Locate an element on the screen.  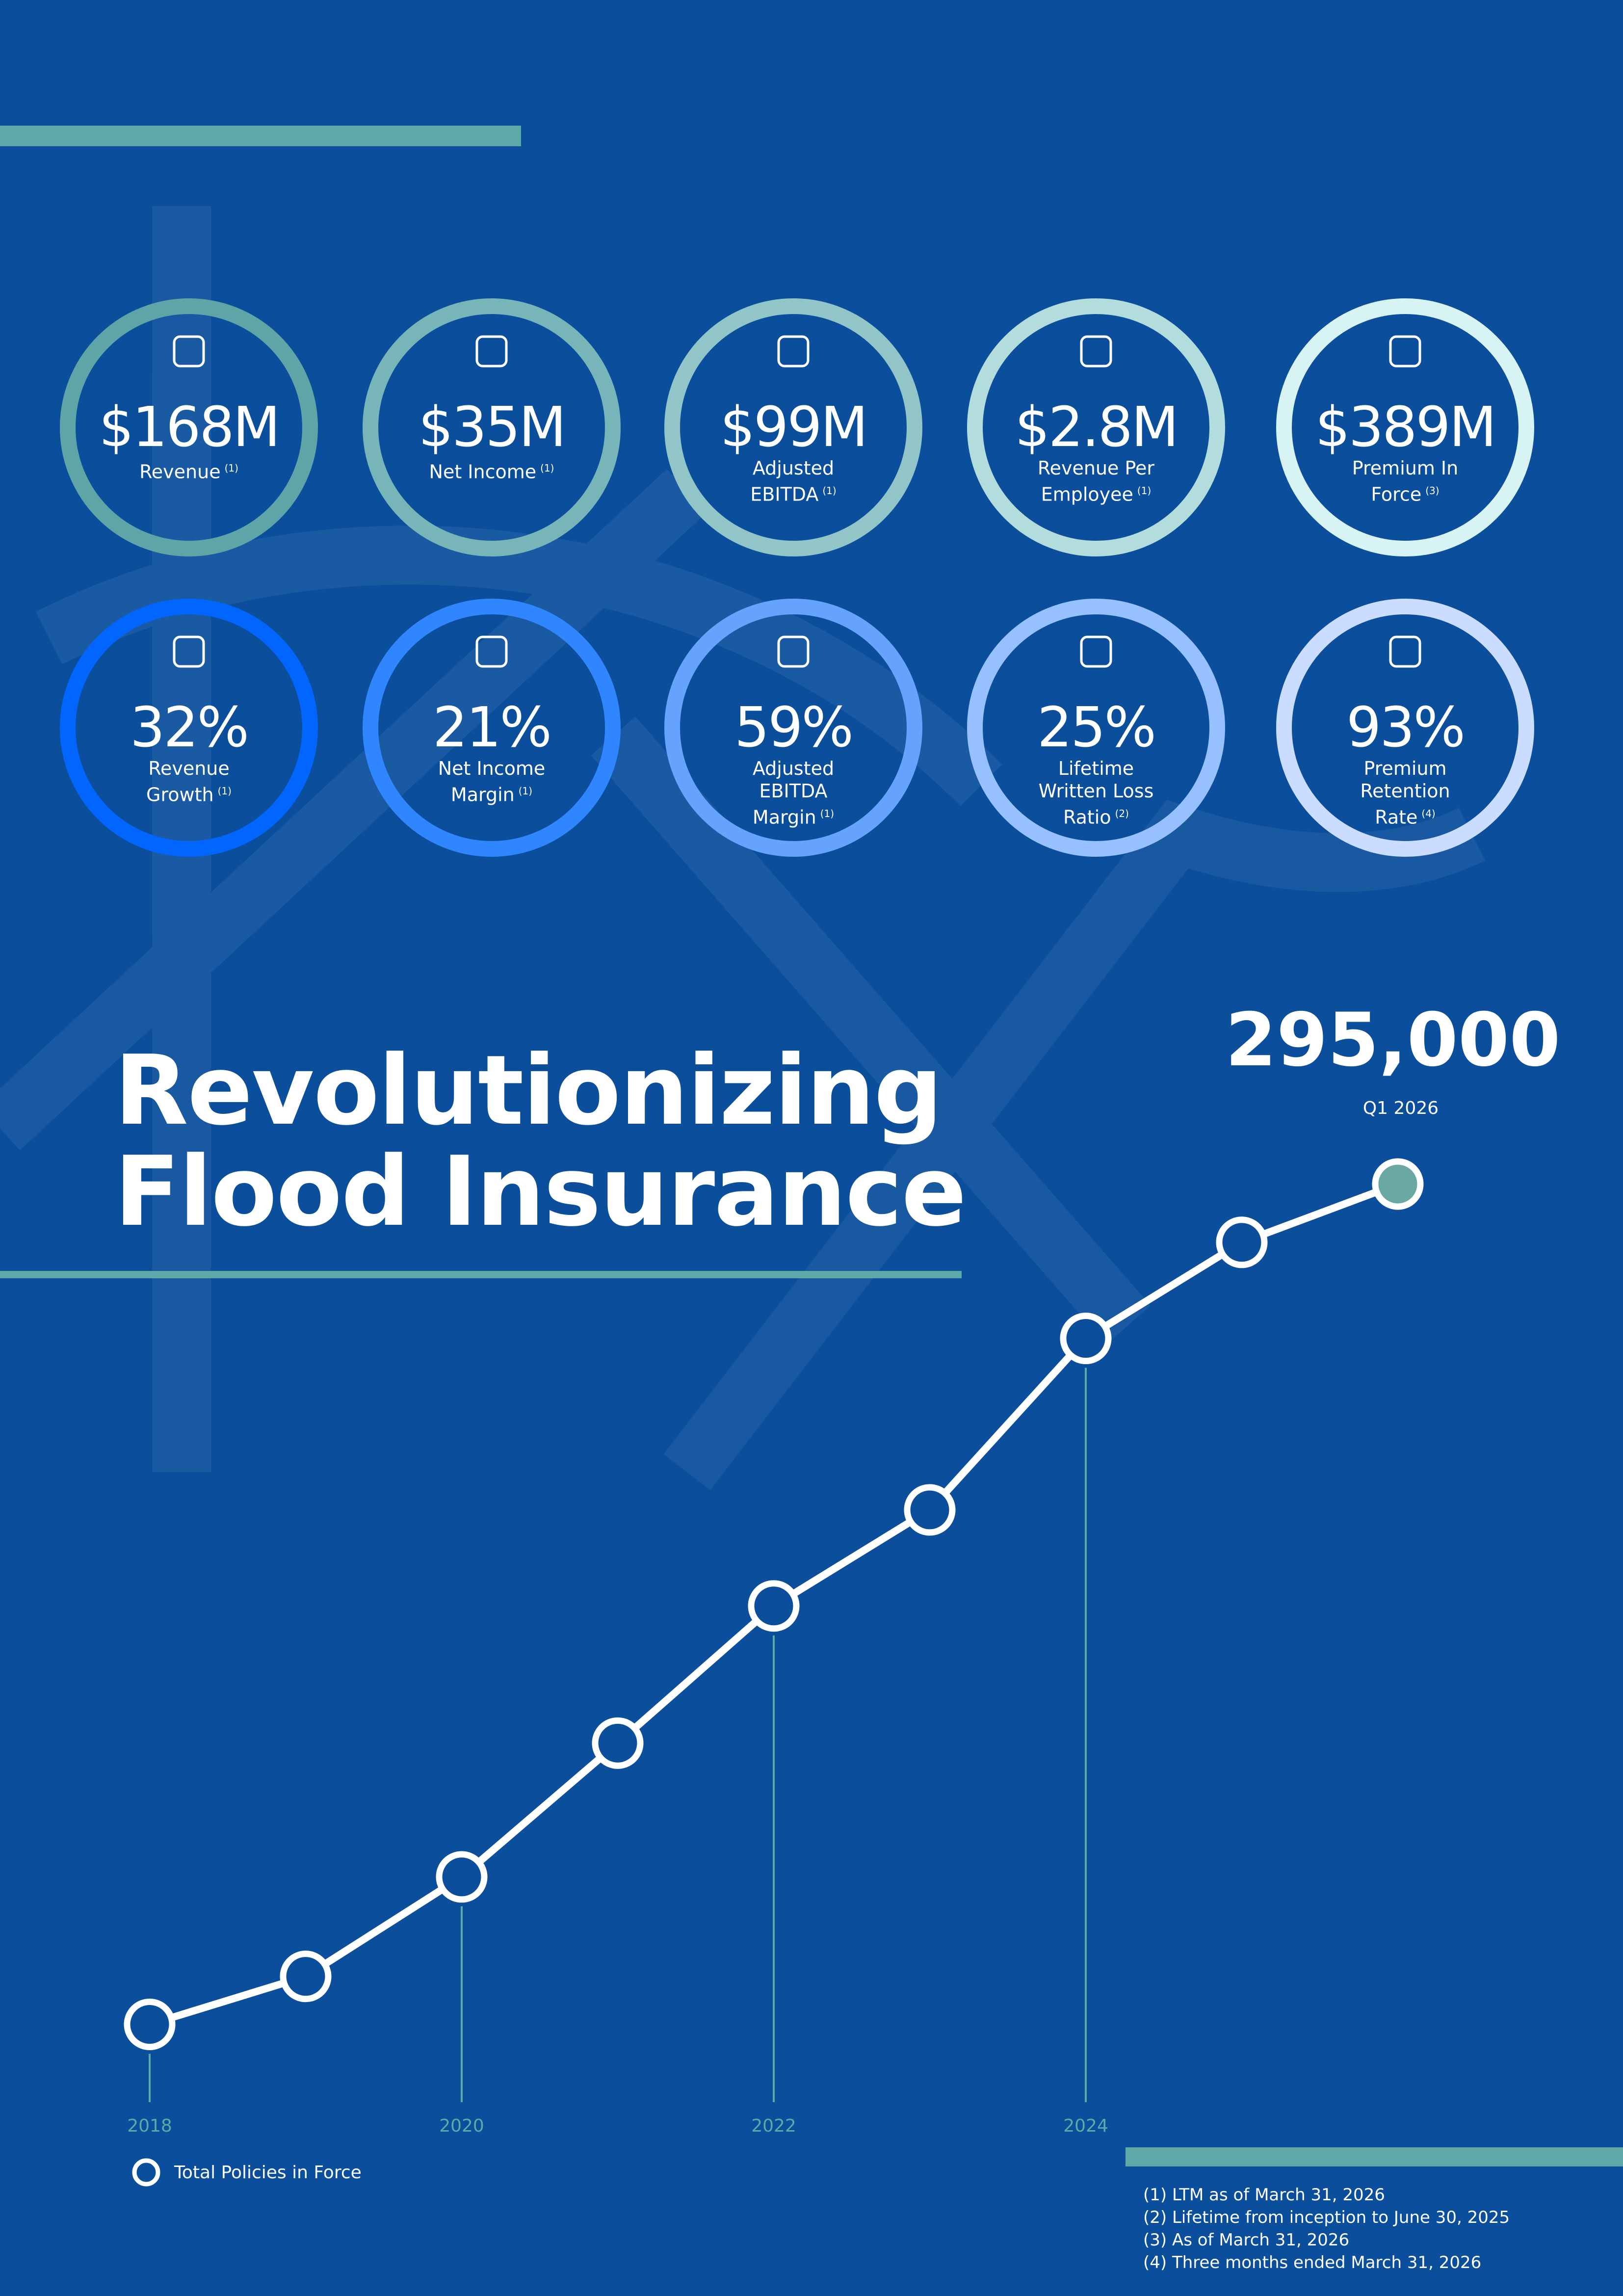
kpi-value: $35M is located at coordinates (492, 428).